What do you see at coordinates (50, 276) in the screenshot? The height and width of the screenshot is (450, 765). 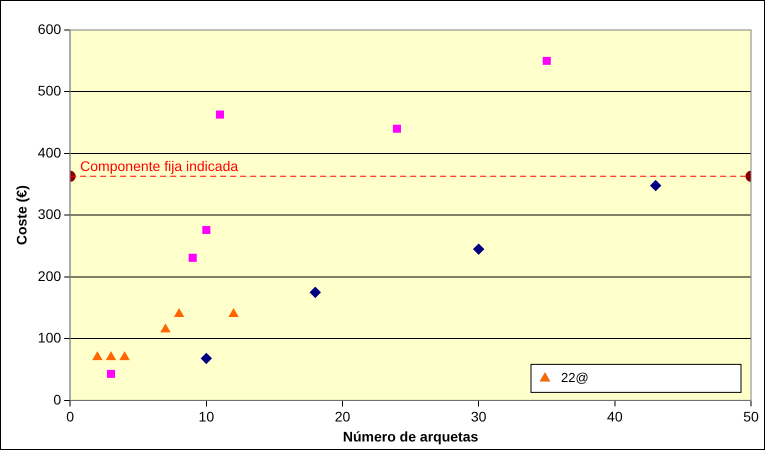 I see `y-tick-label: 200` at bounding box center [50, 276].